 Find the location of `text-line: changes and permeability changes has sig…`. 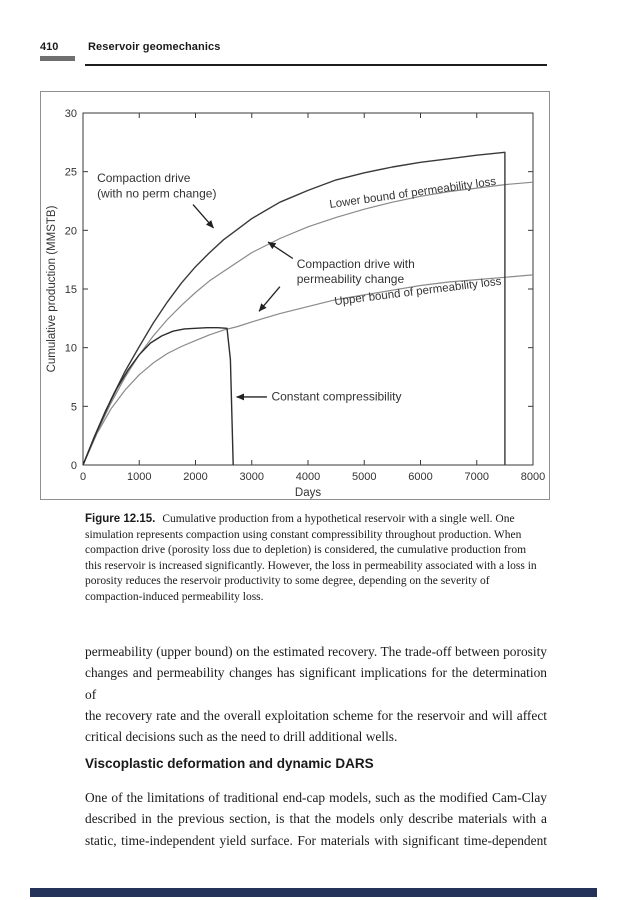

text-line: changes and permeability changes has sig… is located at coordinates (316, 683).